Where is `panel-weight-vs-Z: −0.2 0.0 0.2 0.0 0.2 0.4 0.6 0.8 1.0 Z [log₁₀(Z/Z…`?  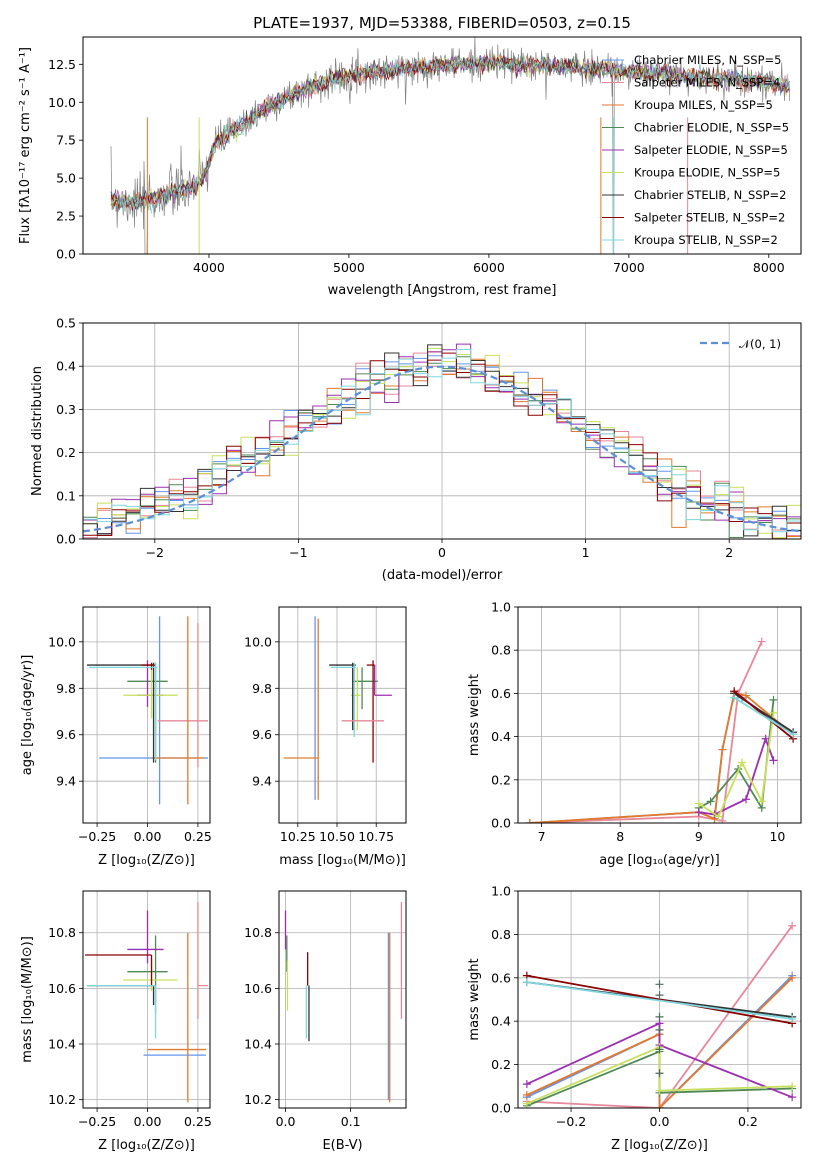
panel-weight-vs-Z: −0.2 0.0 0.2 0.0 0.2 0.4 0.6 0.8 1.0 Z [log₁₀(Z/Z… is located at coordinates (634, 1018).